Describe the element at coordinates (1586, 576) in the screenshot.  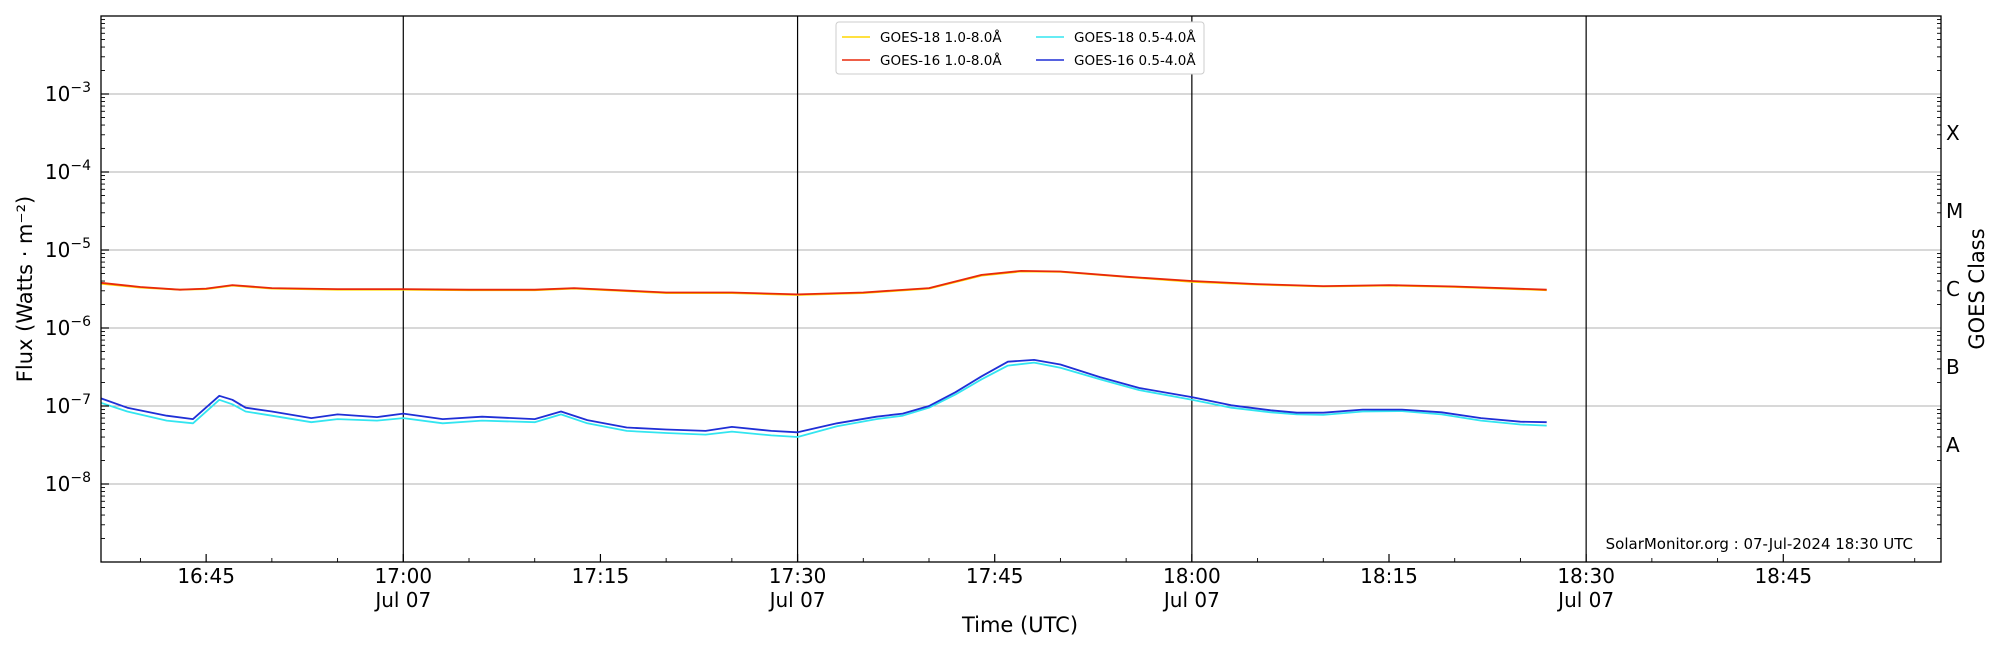
I see `x-tick-label: 18:30` at that location.